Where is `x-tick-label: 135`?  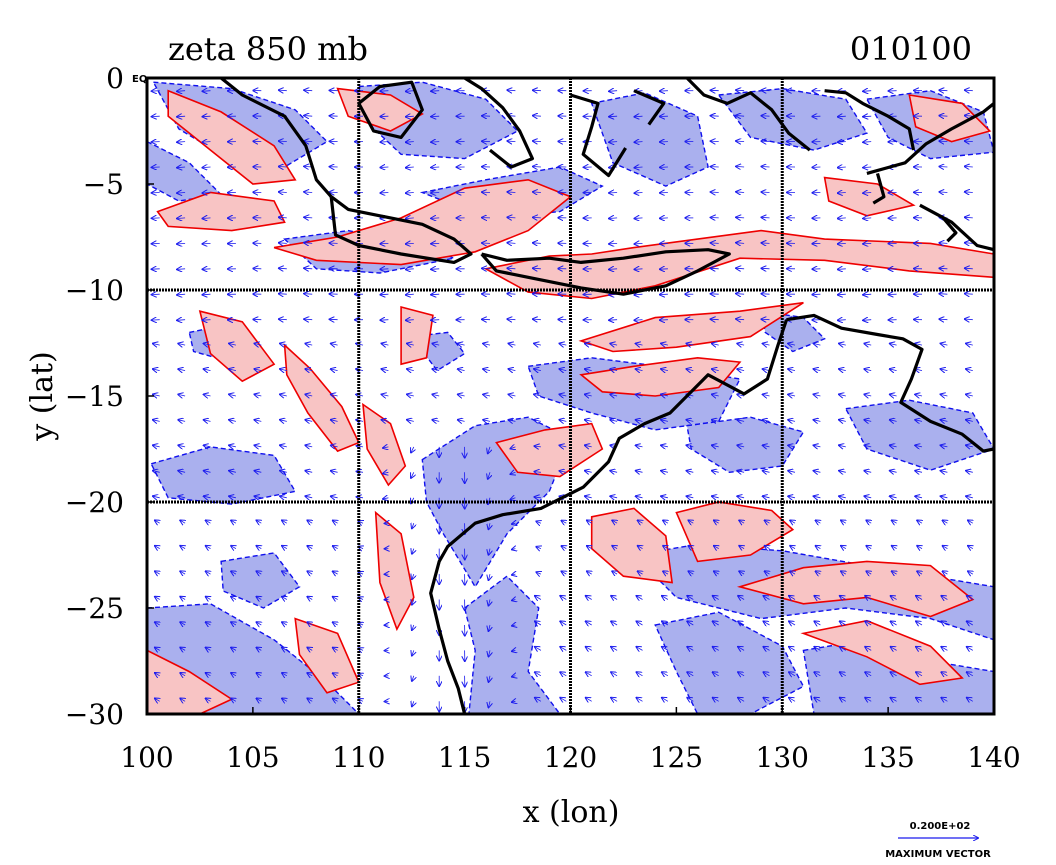
x-tick-label: 135 is located at coordinates (887, 757).